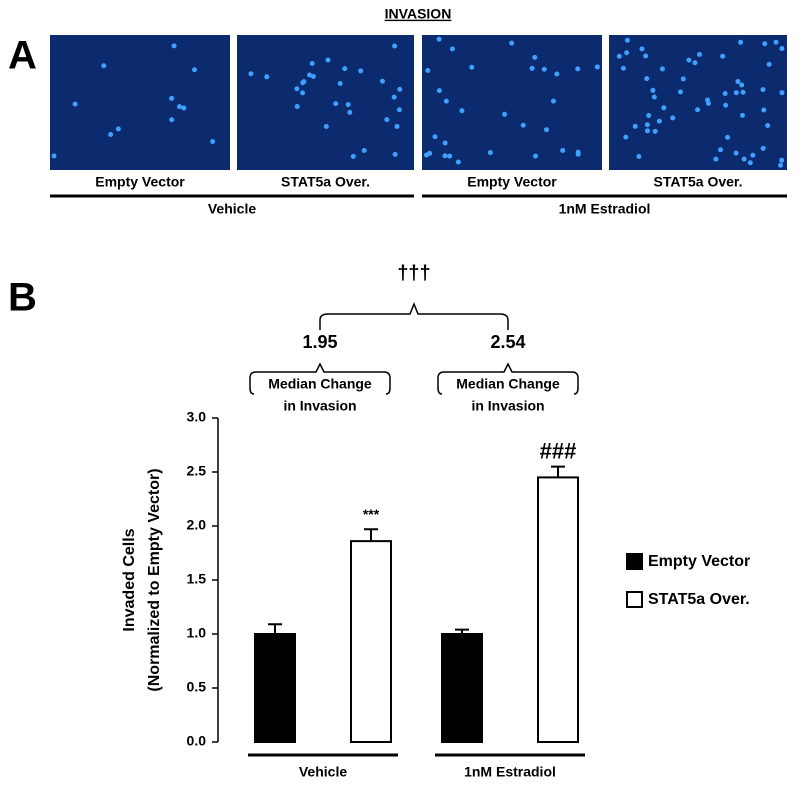 The image size is (802, 787). I want to click on legend-swatch, so click(634, 599).